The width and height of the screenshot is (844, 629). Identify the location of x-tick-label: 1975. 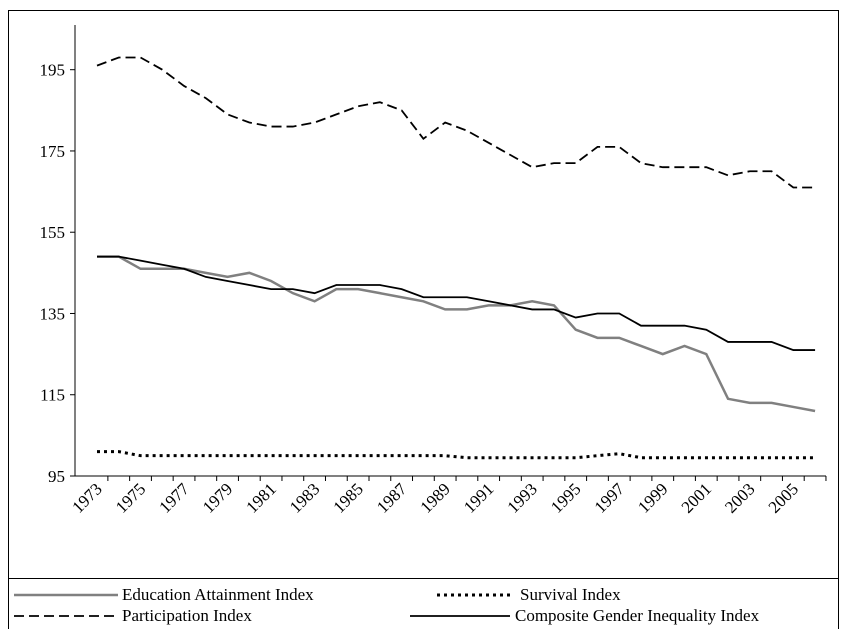
(130, 497).